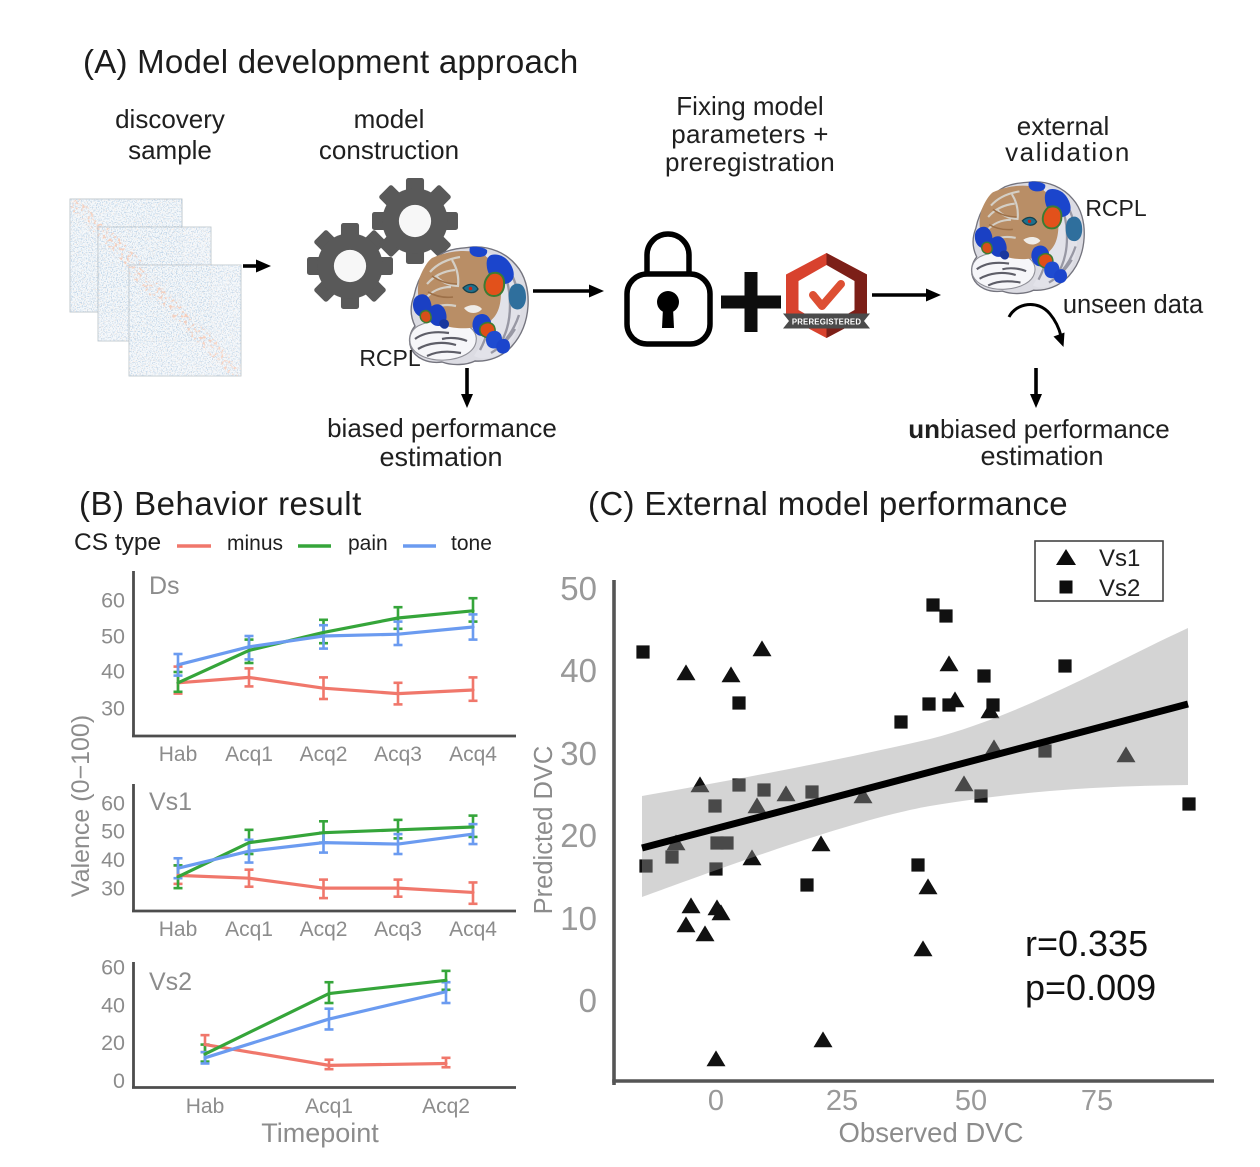  Describe the element at coordinates (164, 586) in the screenshot. I see `svg-text: Ds` at that location.